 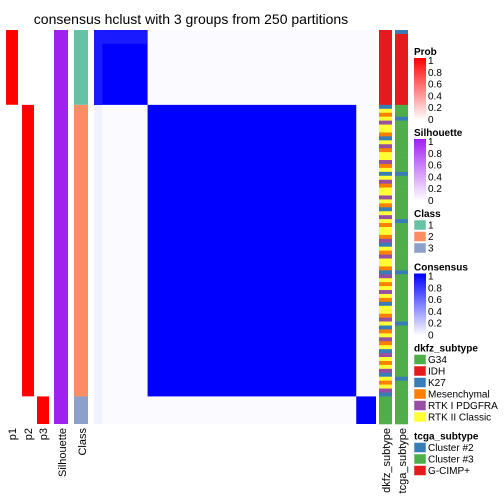 I want to click on legend-item-label: RTK II Classic, so click(x=459, y=418).